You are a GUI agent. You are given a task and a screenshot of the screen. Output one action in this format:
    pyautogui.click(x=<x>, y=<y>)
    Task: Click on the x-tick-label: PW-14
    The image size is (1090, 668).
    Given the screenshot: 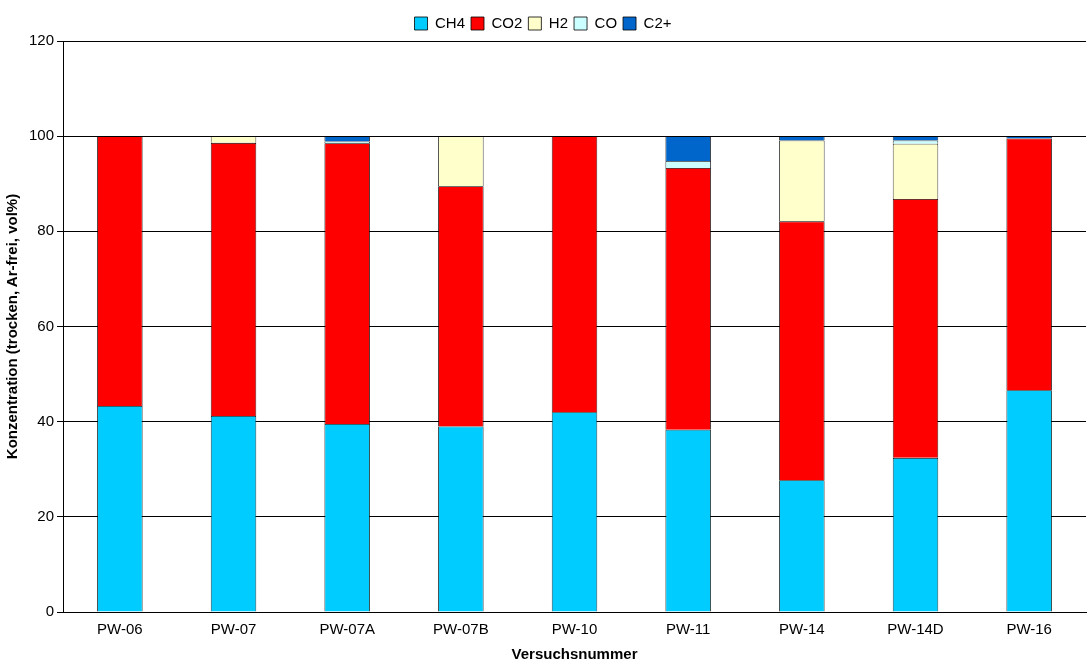 What is the action you would take?
    pyautogui.click(x=802, y=629)
    